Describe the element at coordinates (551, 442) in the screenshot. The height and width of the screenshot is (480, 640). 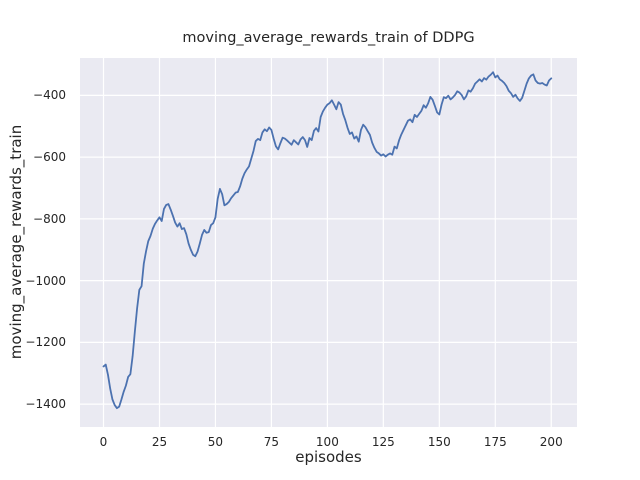
I see `x-tick-label: 200` at that location.